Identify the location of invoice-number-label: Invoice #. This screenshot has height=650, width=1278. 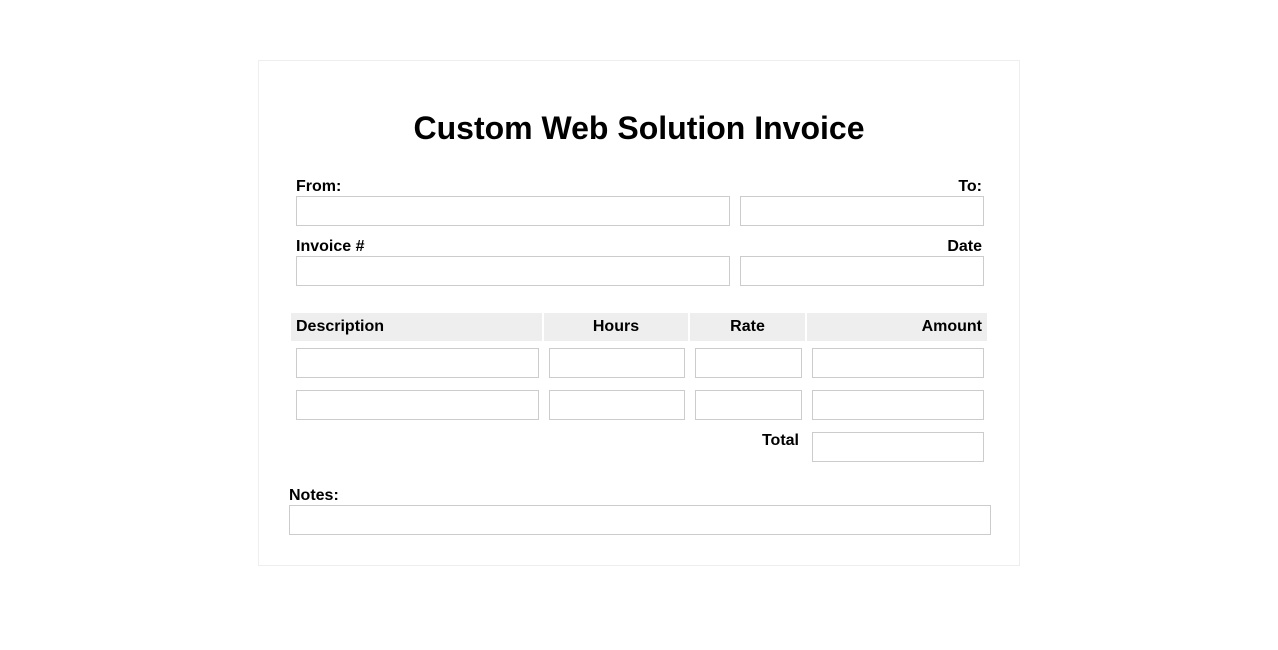
(330, 246).